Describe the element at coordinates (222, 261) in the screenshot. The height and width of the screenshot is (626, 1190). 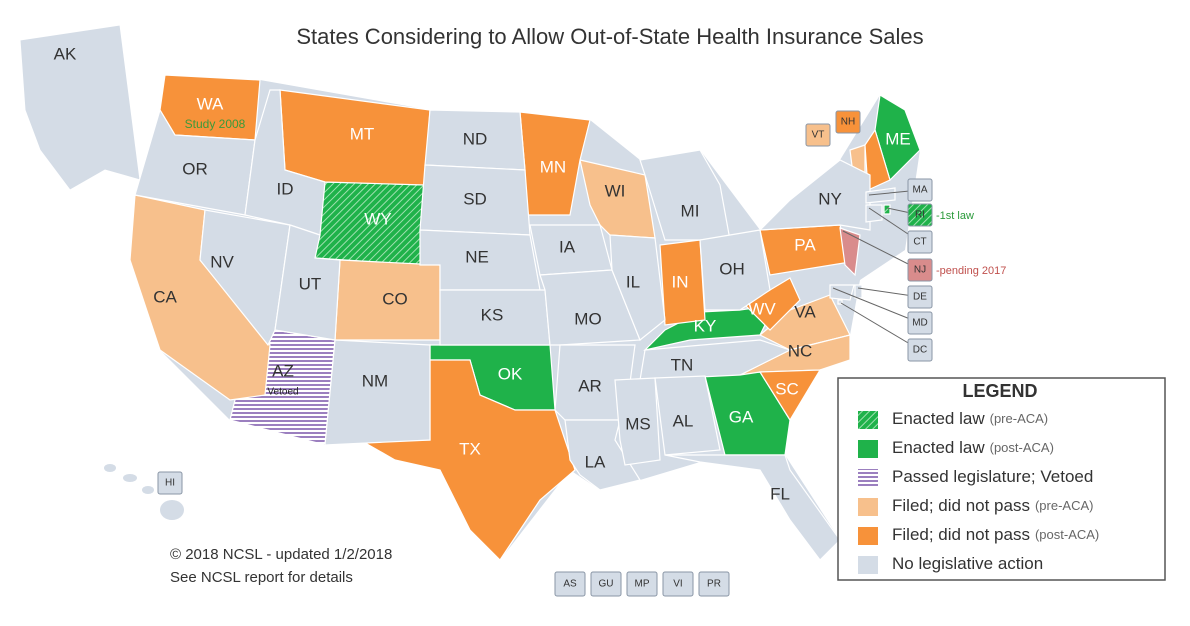
I see `state-label: NV` at that location.